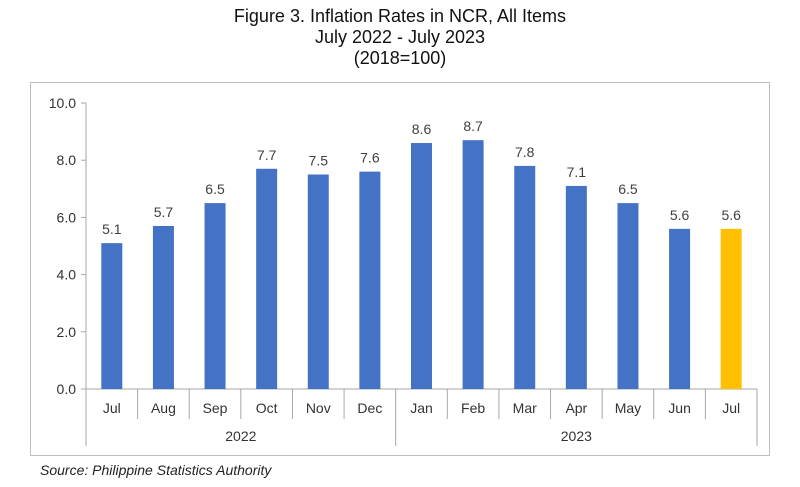  I want to click on data-label: 7.8, so click(525, 152).